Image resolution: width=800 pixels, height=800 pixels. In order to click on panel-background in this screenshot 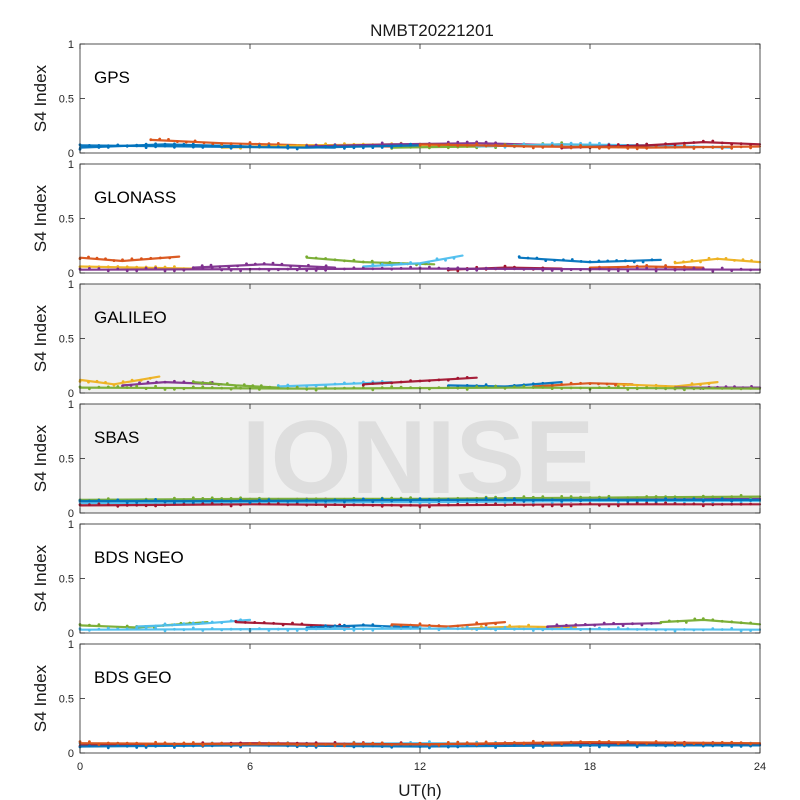, I will do `click(420, 218)`.